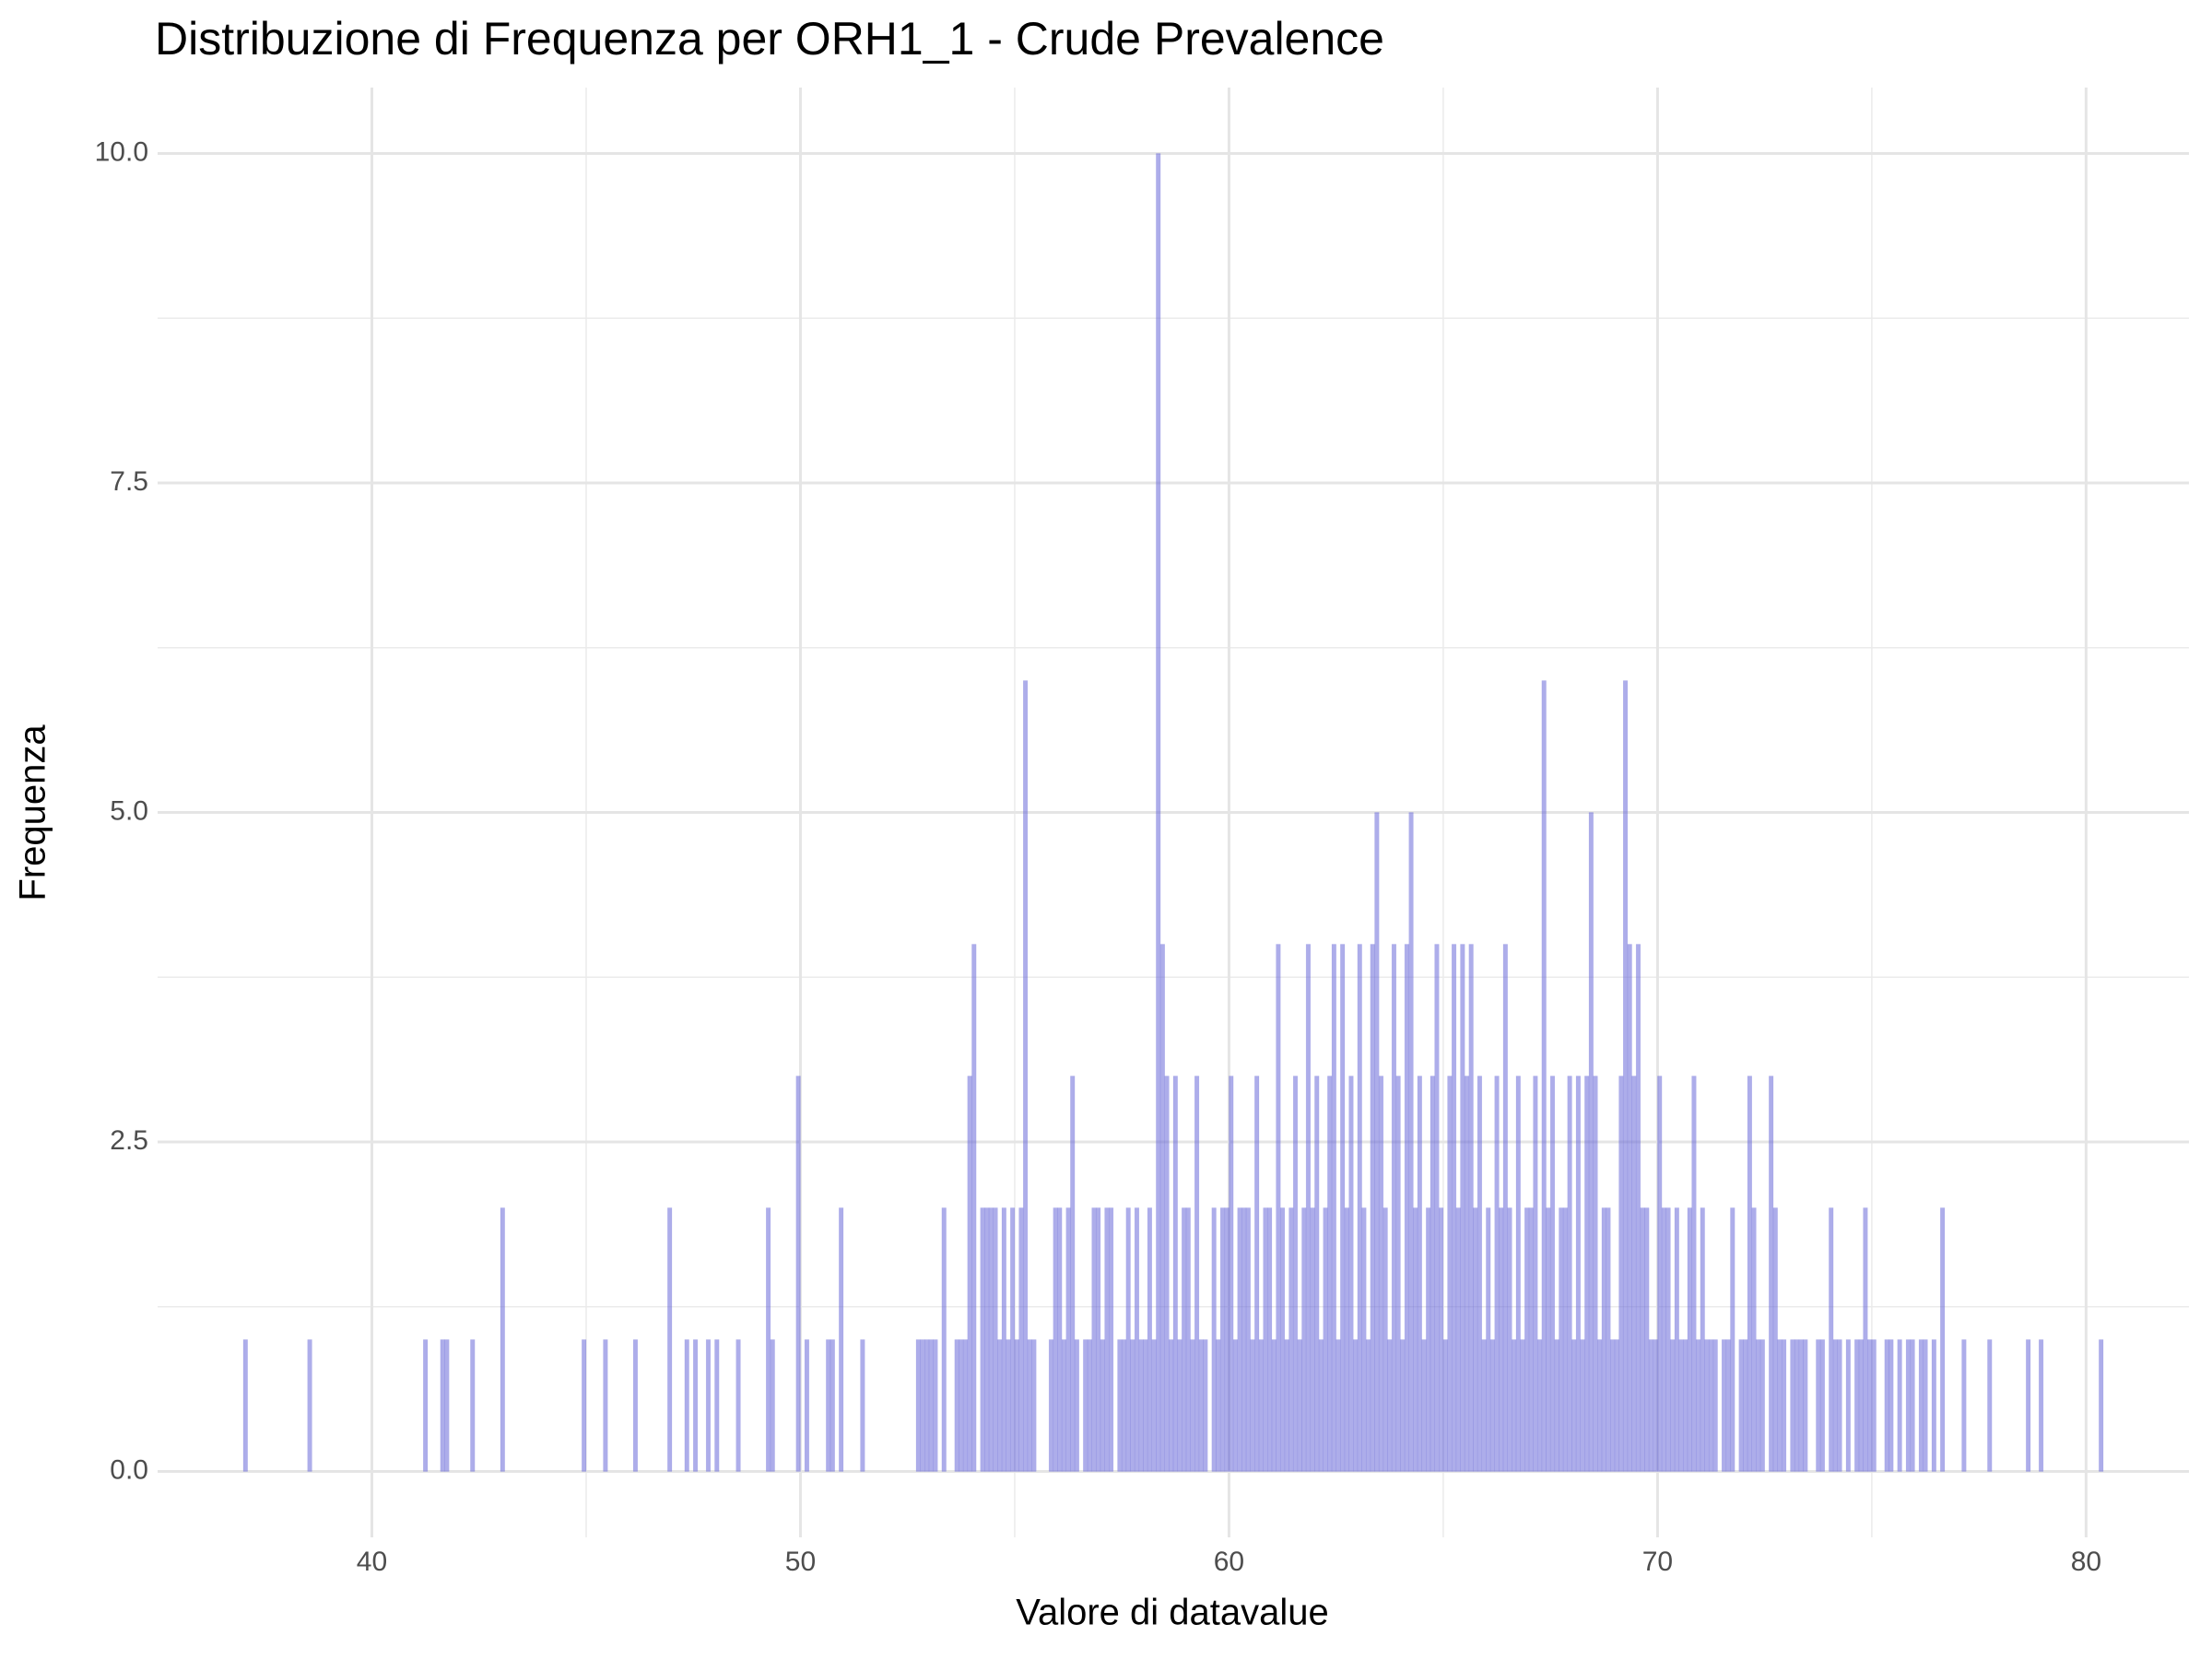 The width and height of the screenshot is (2212, 1659). Describe the element at coordinates (1172, 1613) in the screenshot. I see `x-axis-title: Valore di datavalue` at that location.